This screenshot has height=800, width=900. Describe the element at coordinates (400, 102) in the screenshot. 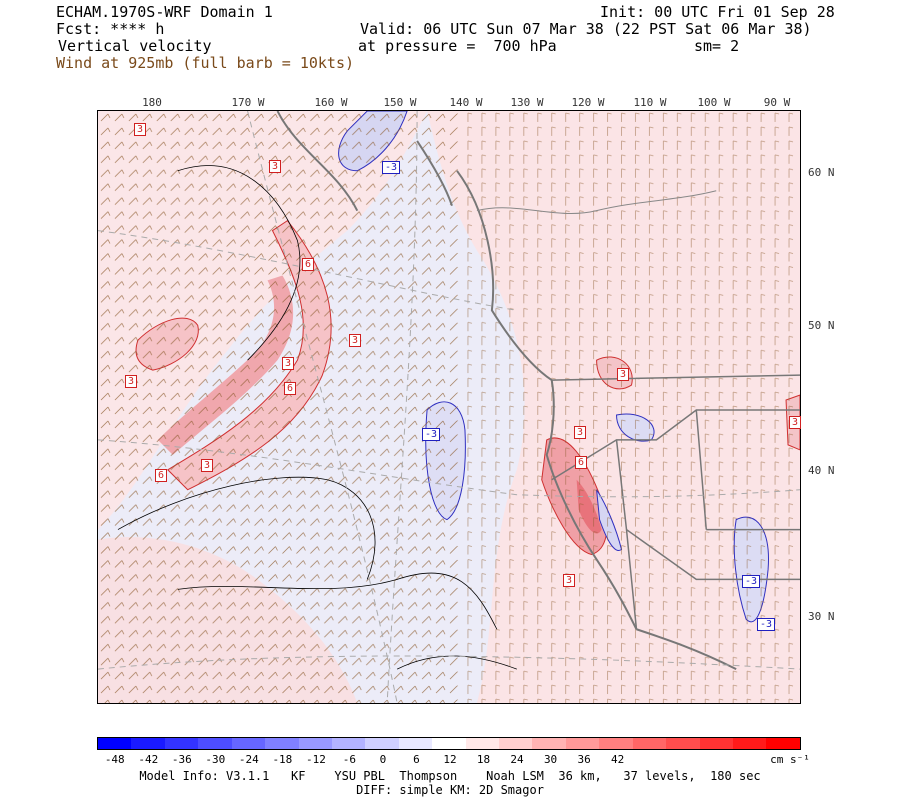

I see `lon-label: 150 W` at that location.